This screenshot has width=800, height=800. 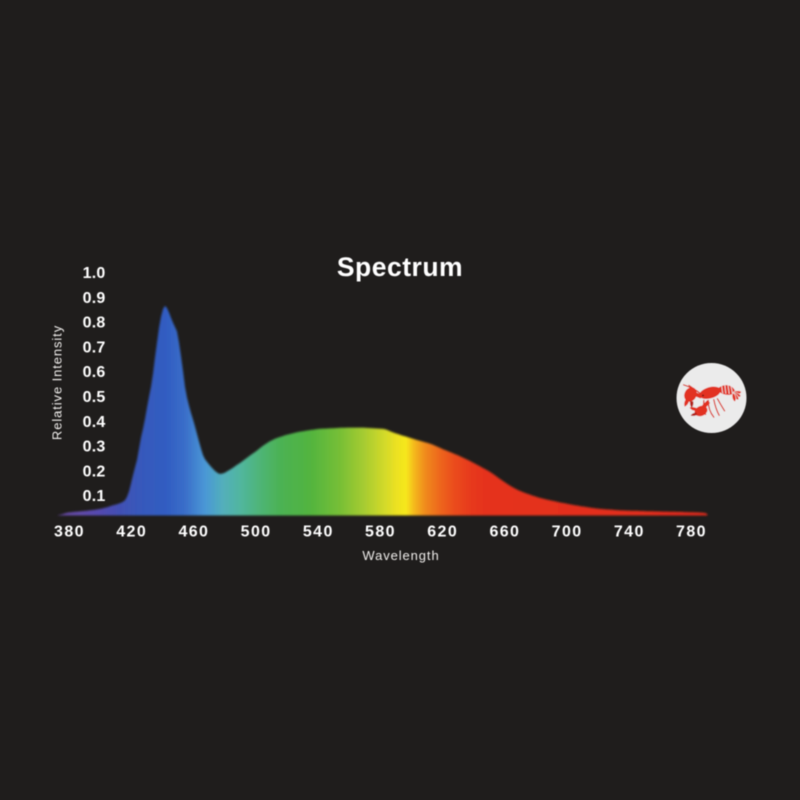 What do you see at coordinates (629, 532) in the screenshot?
I see `svg-text: 740` at bounding box center [629, 532].